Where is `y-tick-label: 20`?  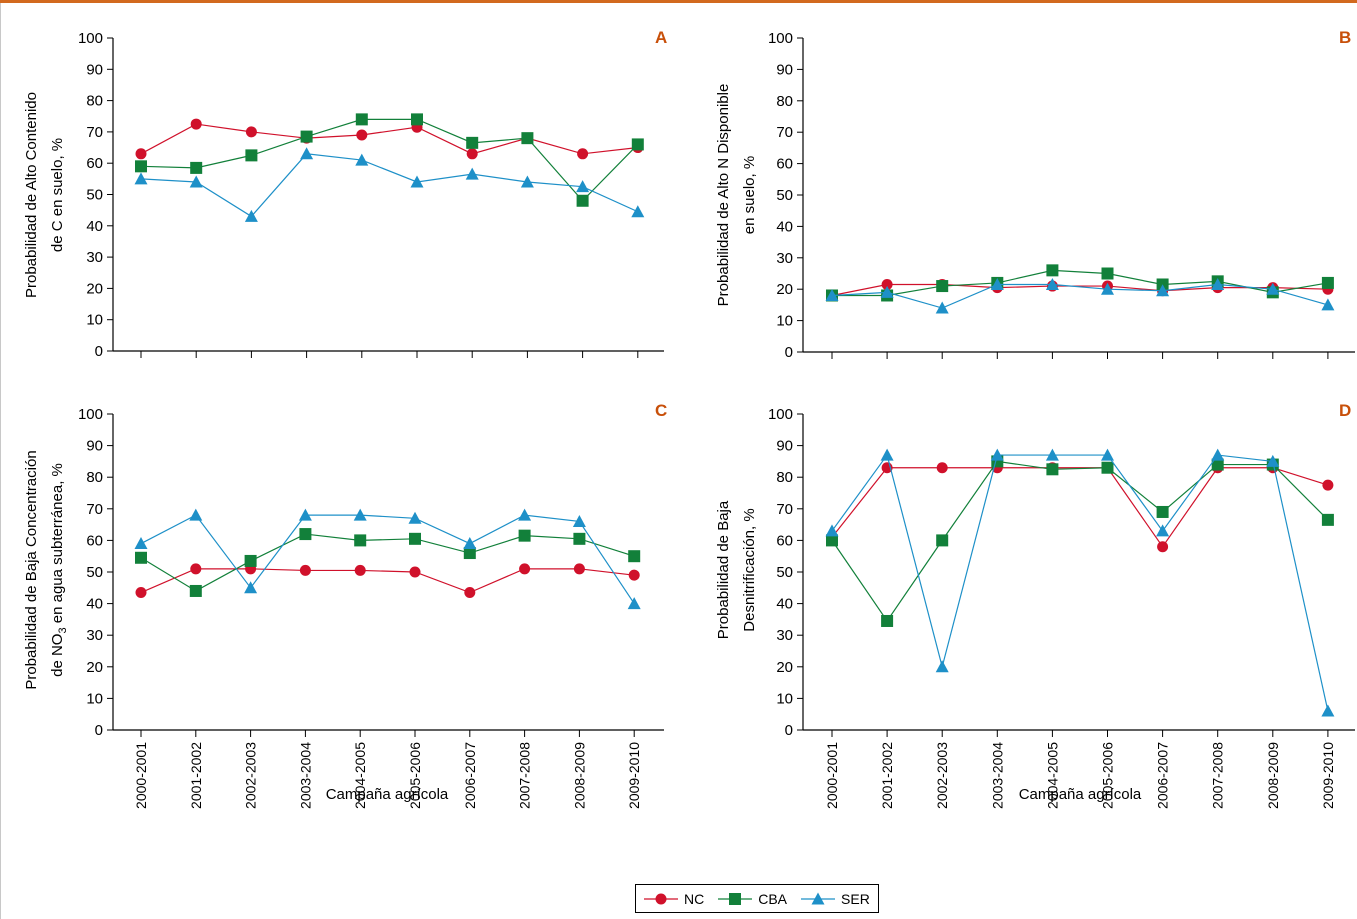 y-tick-label: 20 is located at coordinates (784, 667).